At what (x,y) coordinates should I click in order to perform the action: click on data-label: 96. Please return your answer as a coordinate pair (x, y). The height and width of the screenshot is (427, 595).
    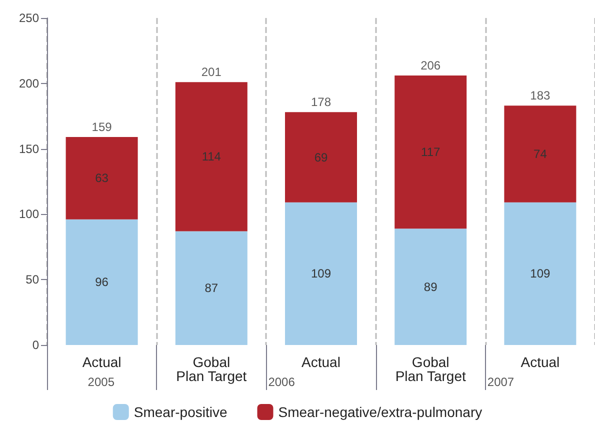
    Looking at the image, I should click on (102, 282).